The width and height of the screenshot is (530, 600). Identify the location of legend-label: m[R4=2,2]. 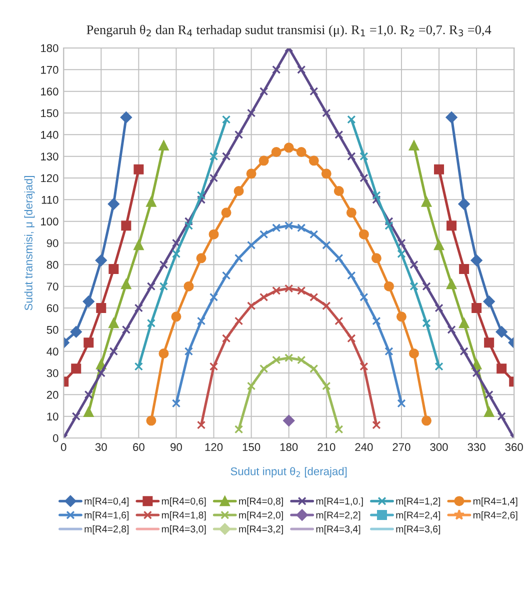
(338, 515).